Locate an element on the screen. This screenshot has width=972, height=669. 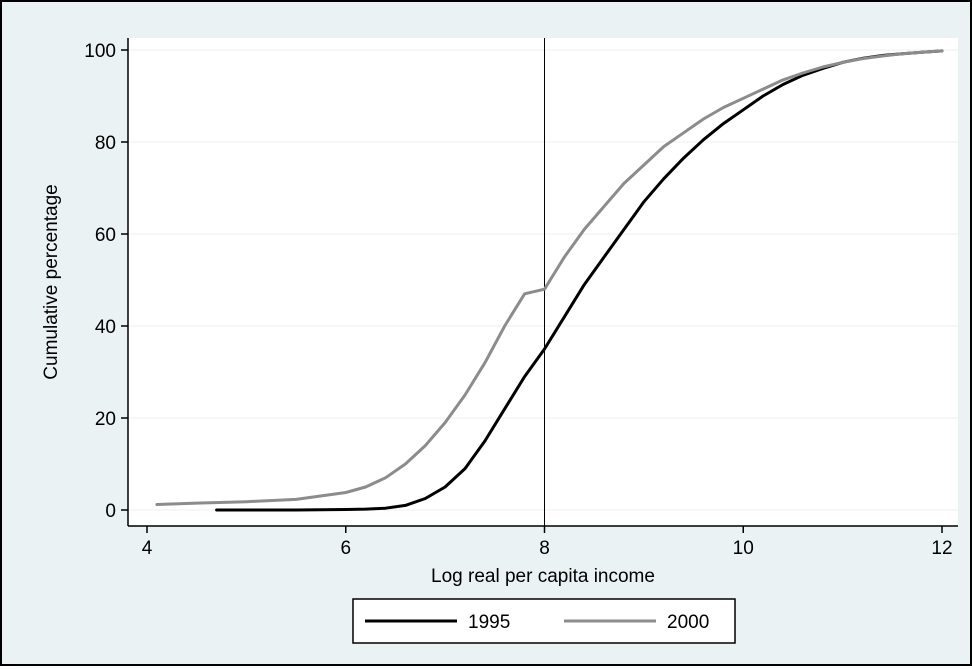
legend-label-1995: 1995 is located at coordinates (489, 622).